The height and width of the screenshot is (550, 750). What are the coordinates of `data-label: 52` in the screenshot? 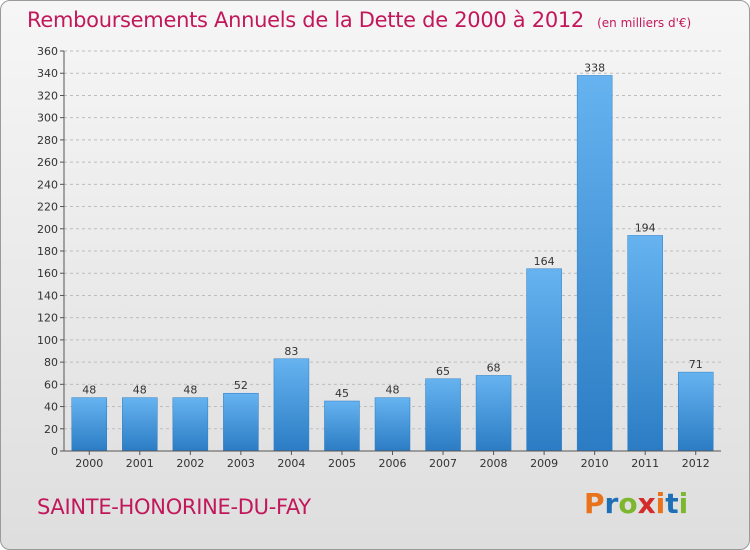 It's located at (241, 385).